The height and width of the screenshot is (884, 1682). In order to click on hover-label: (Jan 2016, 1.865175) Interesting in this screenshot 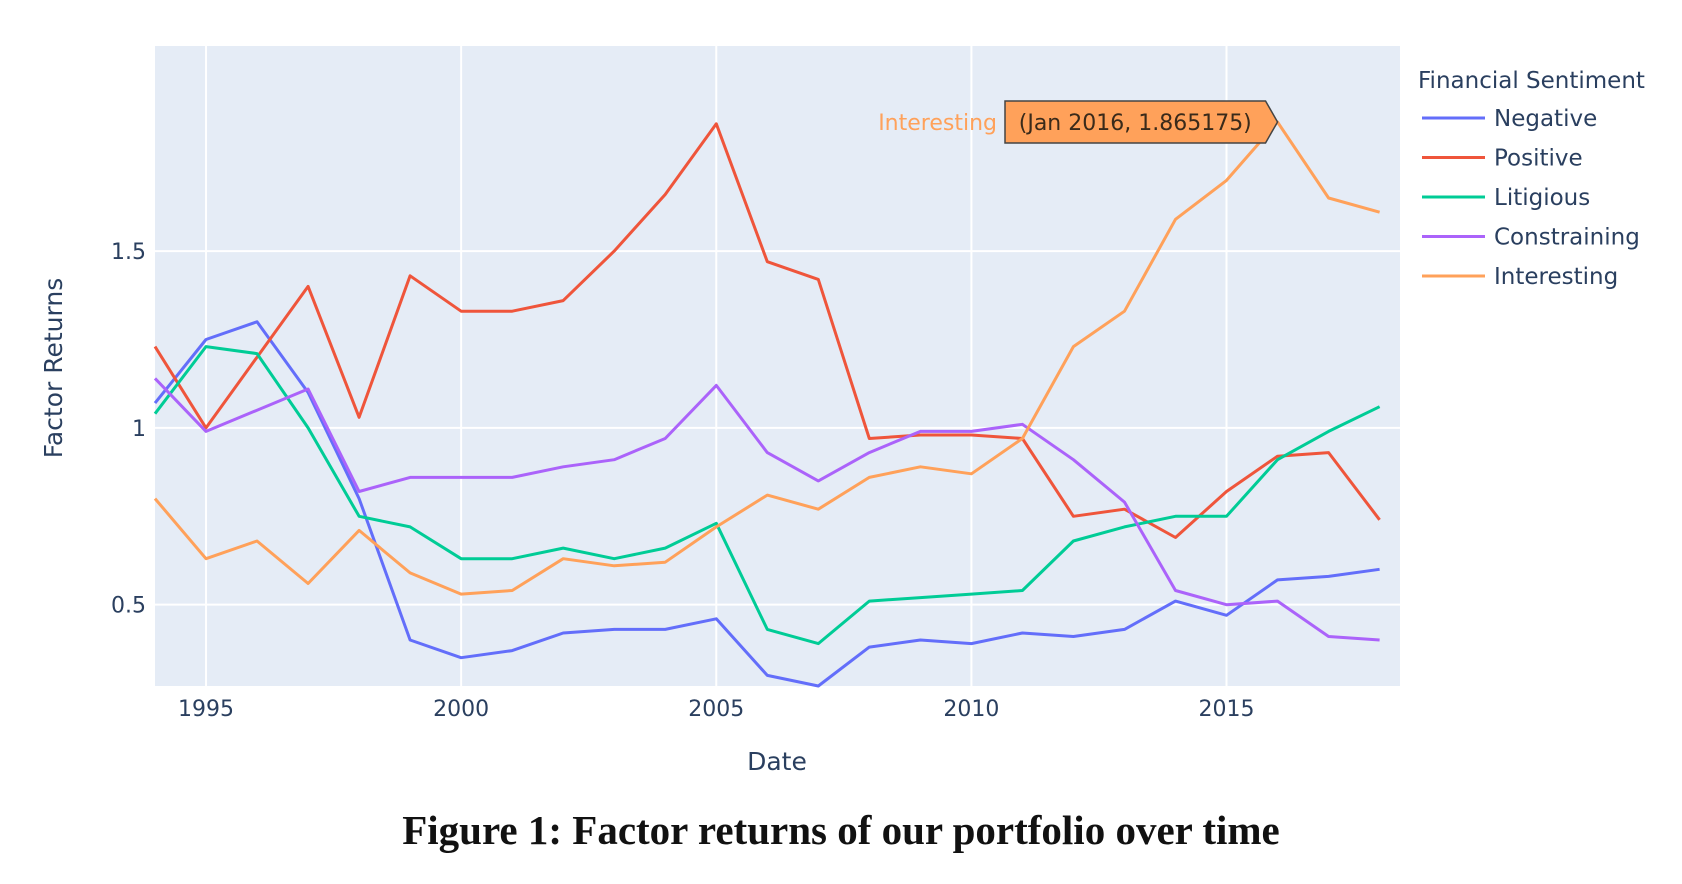, I will do `click(1078, 122)`.